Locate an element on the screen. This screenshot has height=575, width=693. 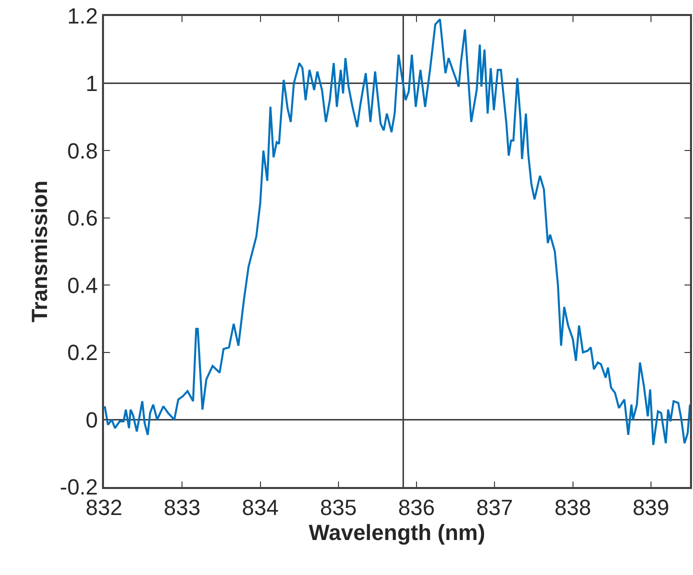
x-tick-label: 834 is located at coordinates (260, 507).